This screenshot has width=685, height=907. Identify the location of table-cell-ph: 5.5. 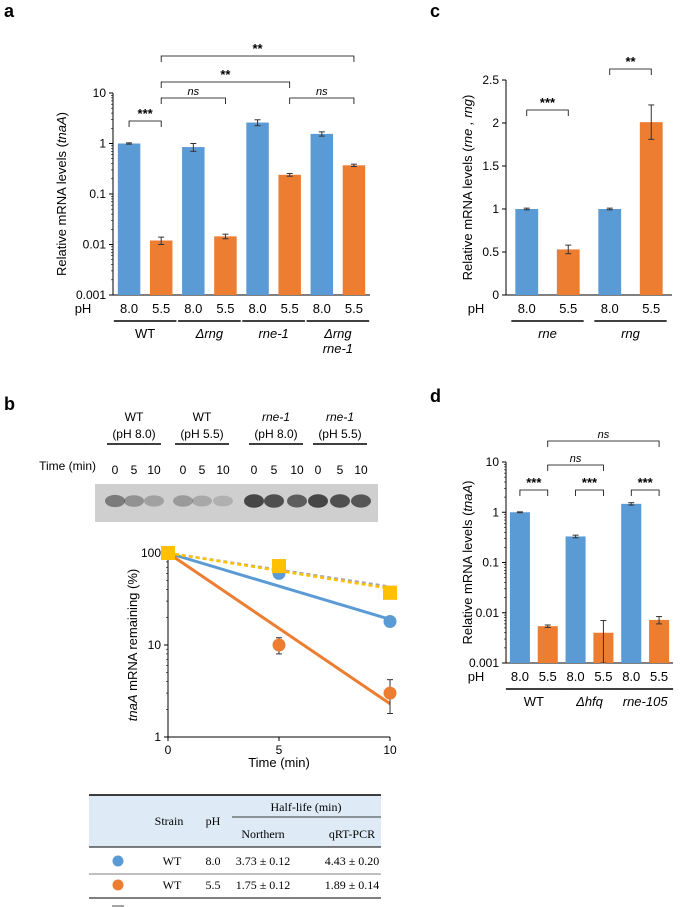
(213, 885).